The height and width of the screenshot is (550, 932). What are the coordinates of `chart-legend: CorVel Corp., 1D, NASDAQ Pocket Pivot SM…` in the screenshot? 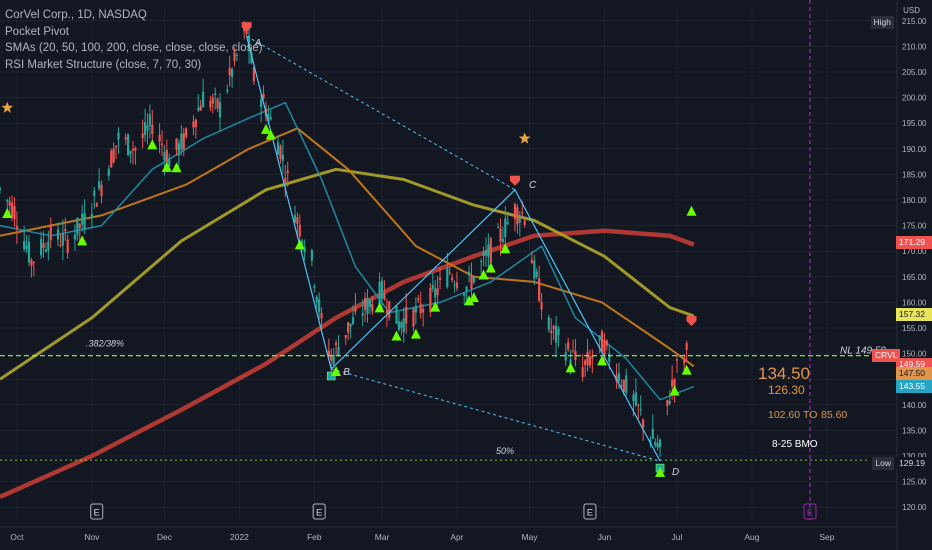 It's located at (134, 40).